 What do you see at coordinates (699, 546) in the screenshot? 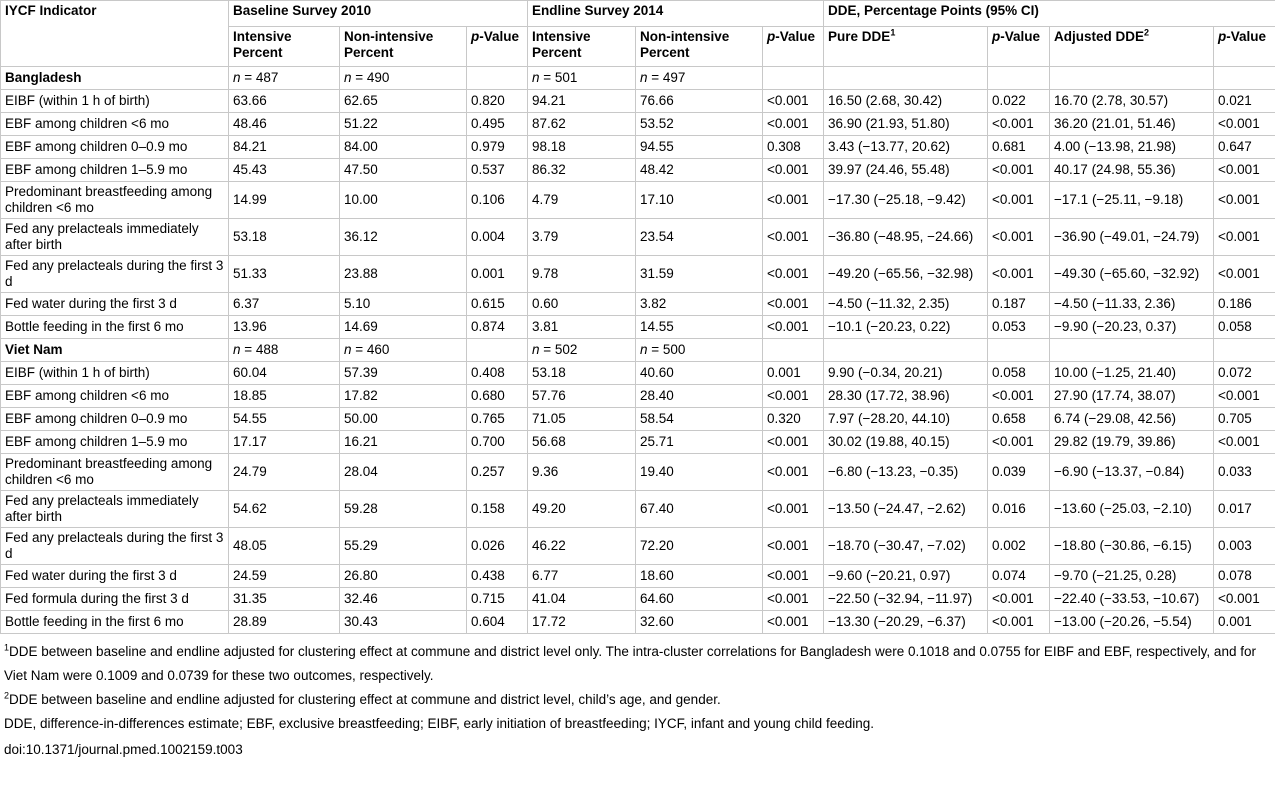
I see `value-cell: 72.20` at bounding box center [699, 546].